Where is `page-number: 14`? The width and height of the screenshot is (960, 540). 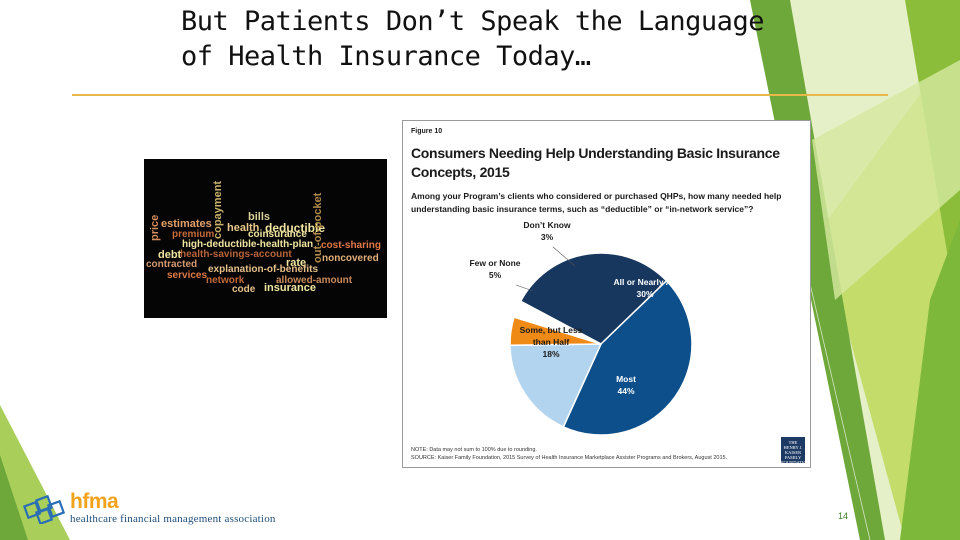
page-number: 14 is located at coordinates (843, 516).